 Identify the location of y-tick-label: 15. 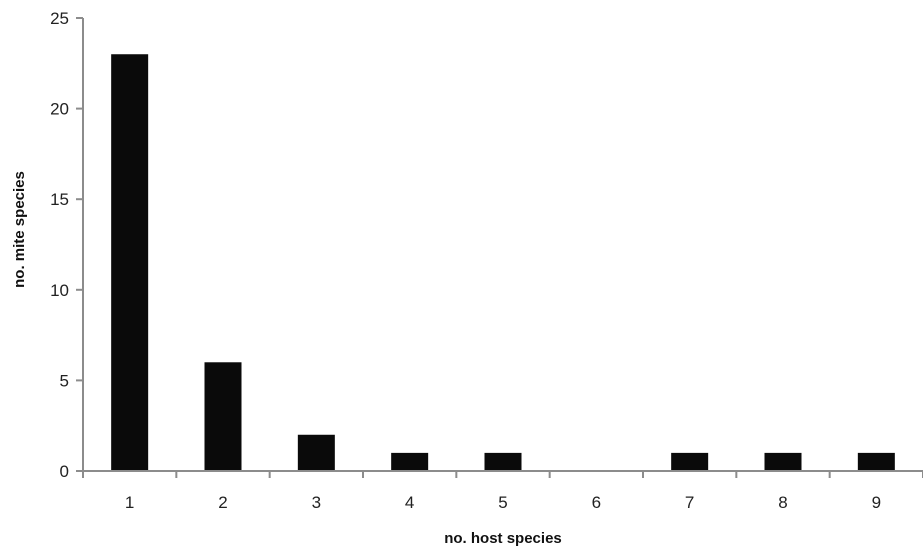
(59, 199).